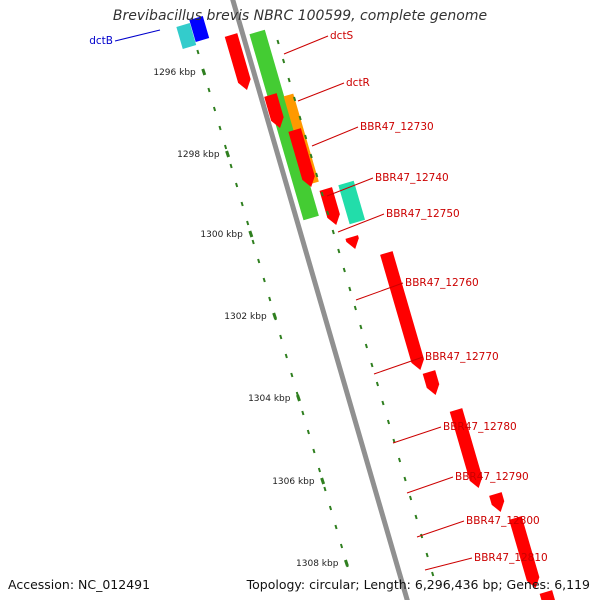 The image size is (600, 604). I want to click on gene-label: dctB, so click(101, 41).